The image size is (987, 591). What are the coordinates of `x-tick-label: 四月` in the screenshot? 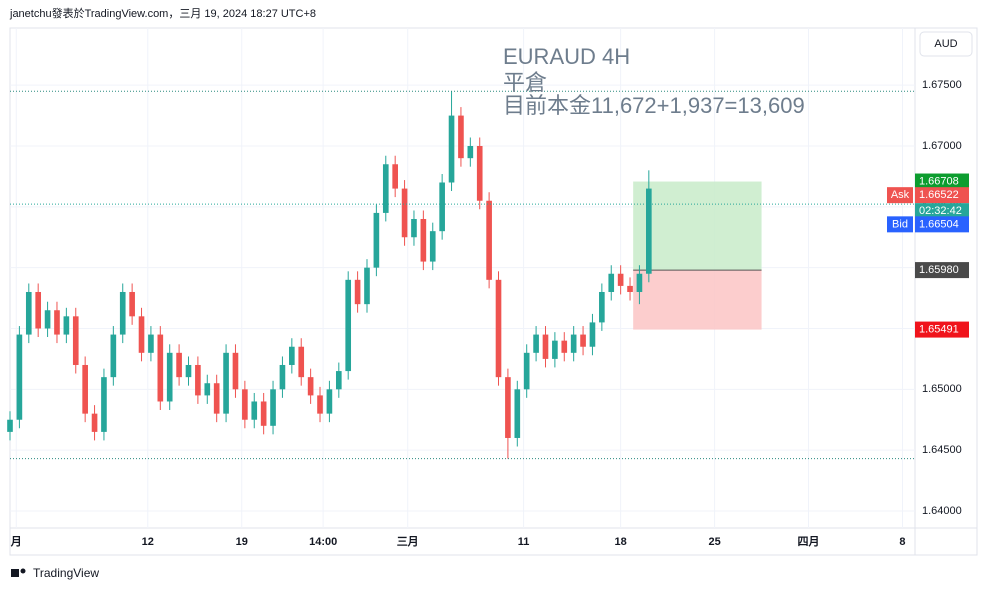 It's located at (809, 541).